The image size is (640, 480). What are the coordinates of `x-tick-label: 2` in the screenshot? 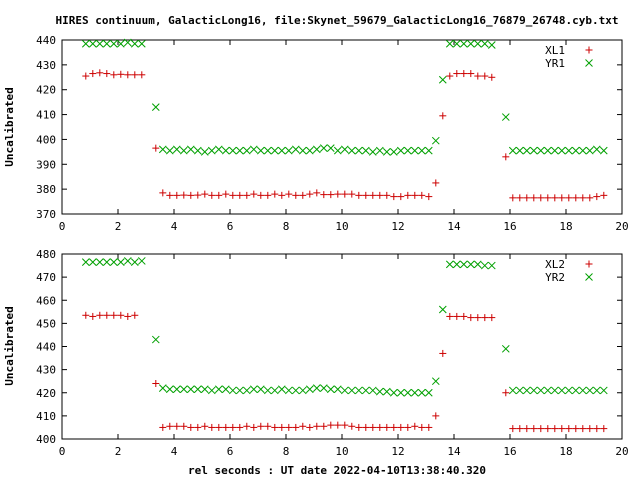 It's located at (118, 226).